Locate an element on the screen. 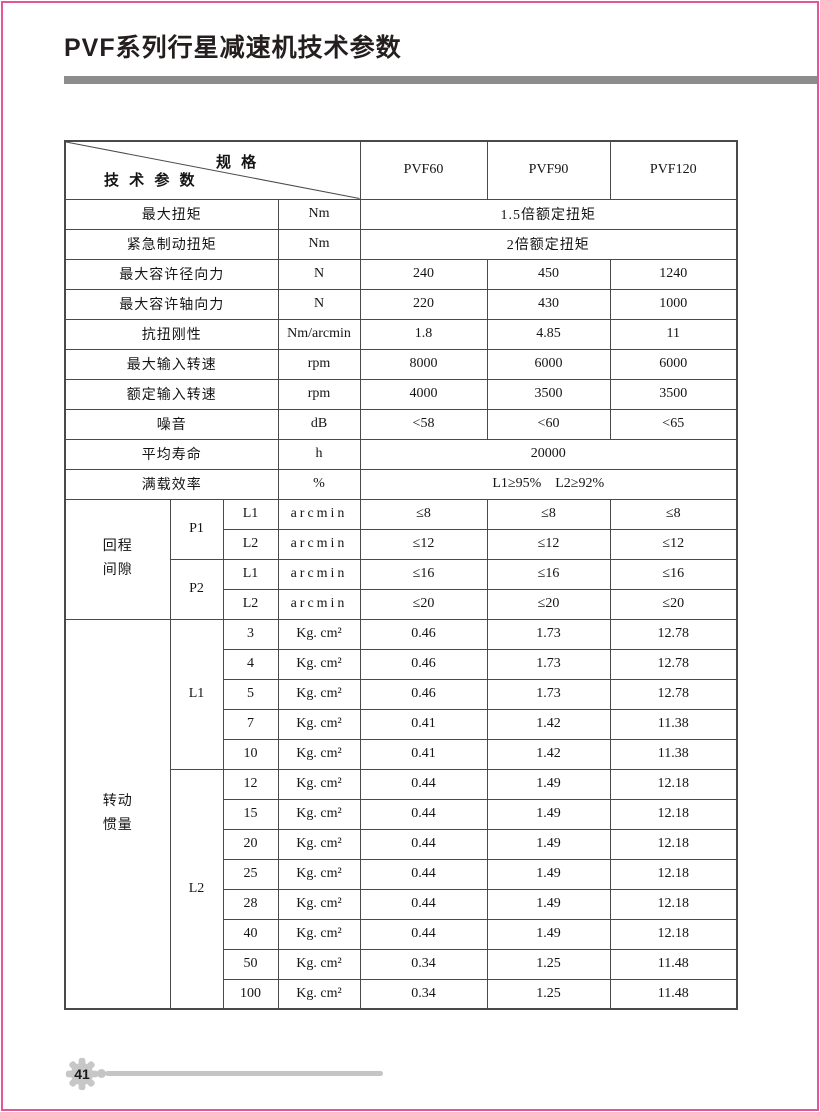  table-cell: 12 is located at coordinates (250, 784).